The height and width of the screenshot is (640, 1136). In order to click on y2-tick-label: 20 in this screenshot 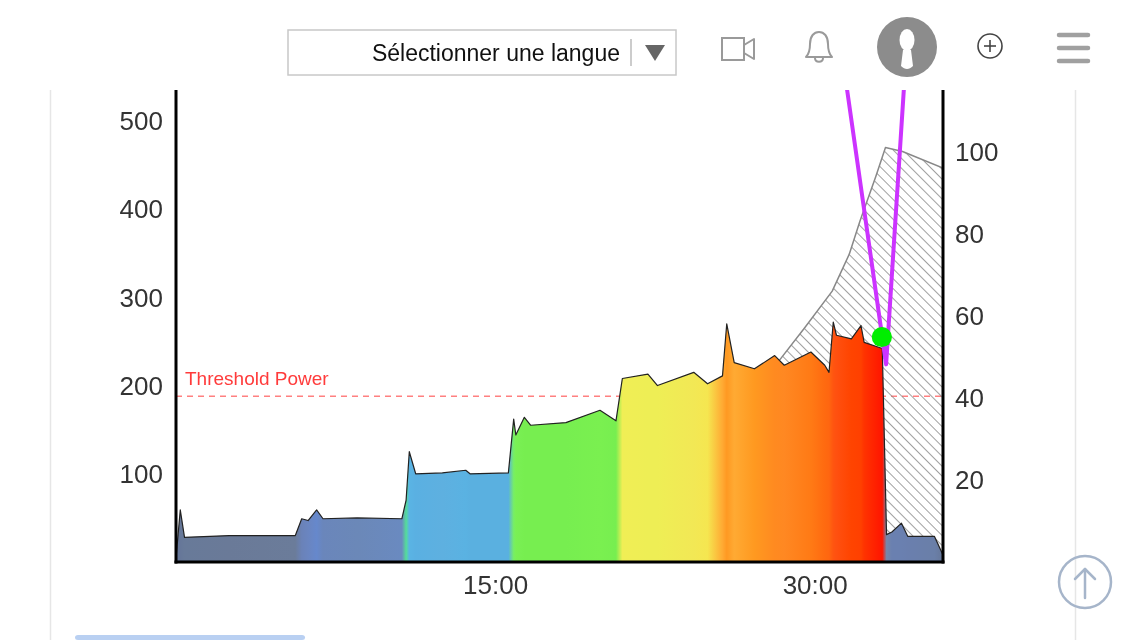, I will do `click(969, 480)`.